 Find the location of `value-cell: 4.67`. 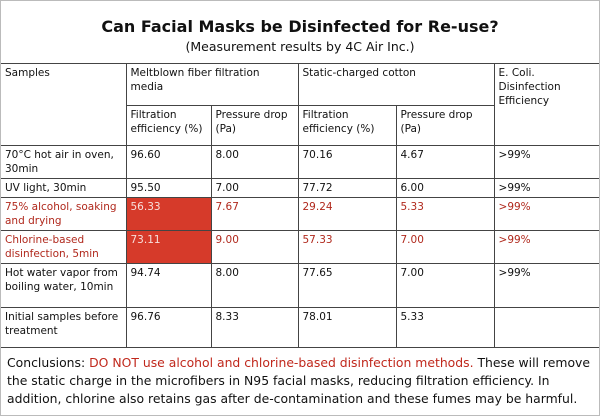

value-cell: 4.67 is located at coordinates (445, 162).